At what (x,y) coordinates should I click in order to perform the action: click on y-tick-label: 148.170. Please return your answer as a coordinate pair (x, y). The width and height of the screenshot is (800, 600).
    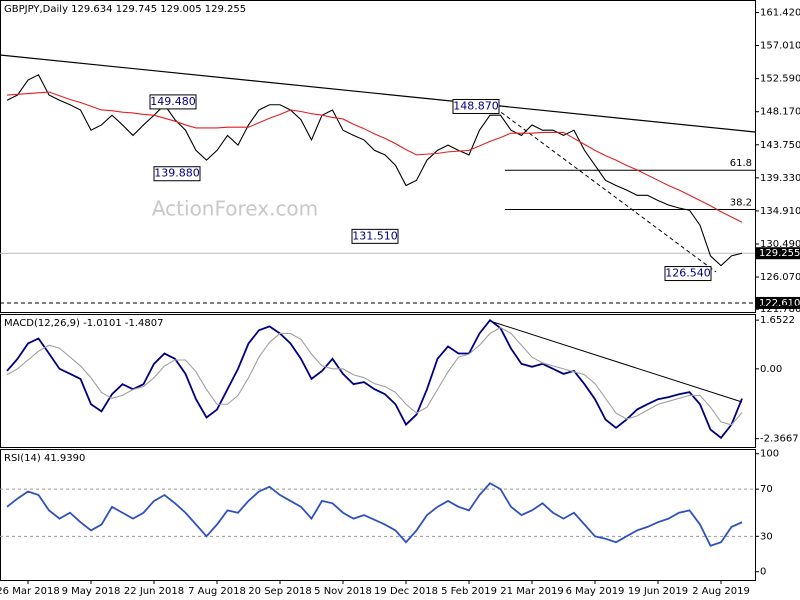
    Looking at the image, I should click on (780, 112).